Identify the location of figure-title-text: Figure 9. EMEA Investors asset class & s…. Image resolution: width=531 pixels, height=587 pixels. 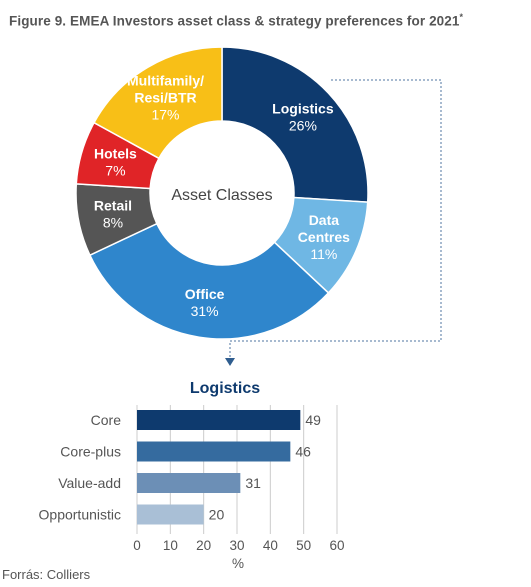
(234, 21).